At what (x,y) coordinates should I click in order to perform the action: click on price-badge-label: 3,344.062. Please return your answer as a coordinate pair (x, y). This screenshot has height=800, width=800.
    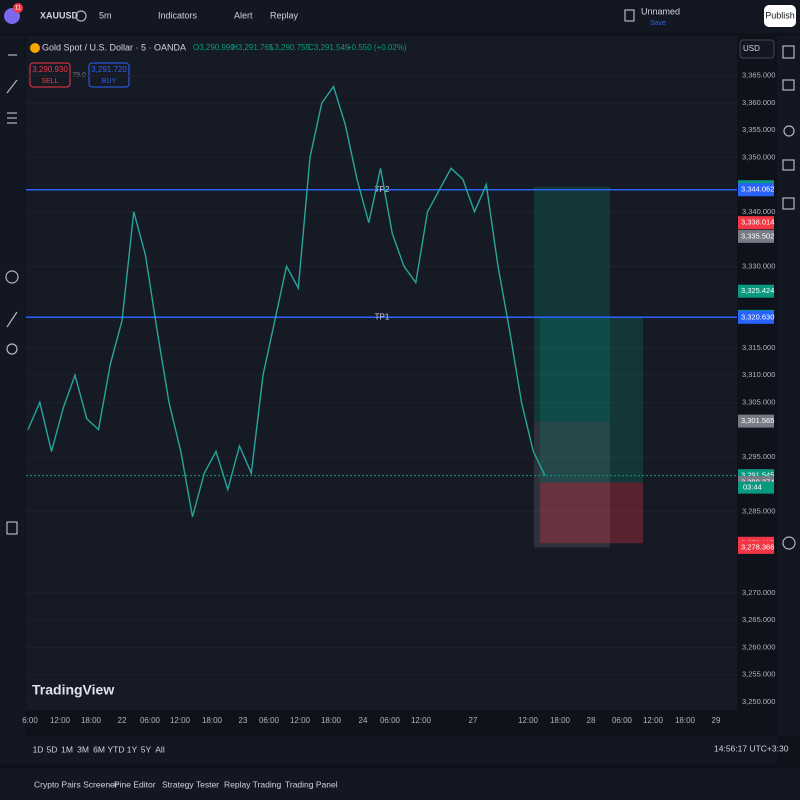
    Looking at the image, I should click on (757, 189).